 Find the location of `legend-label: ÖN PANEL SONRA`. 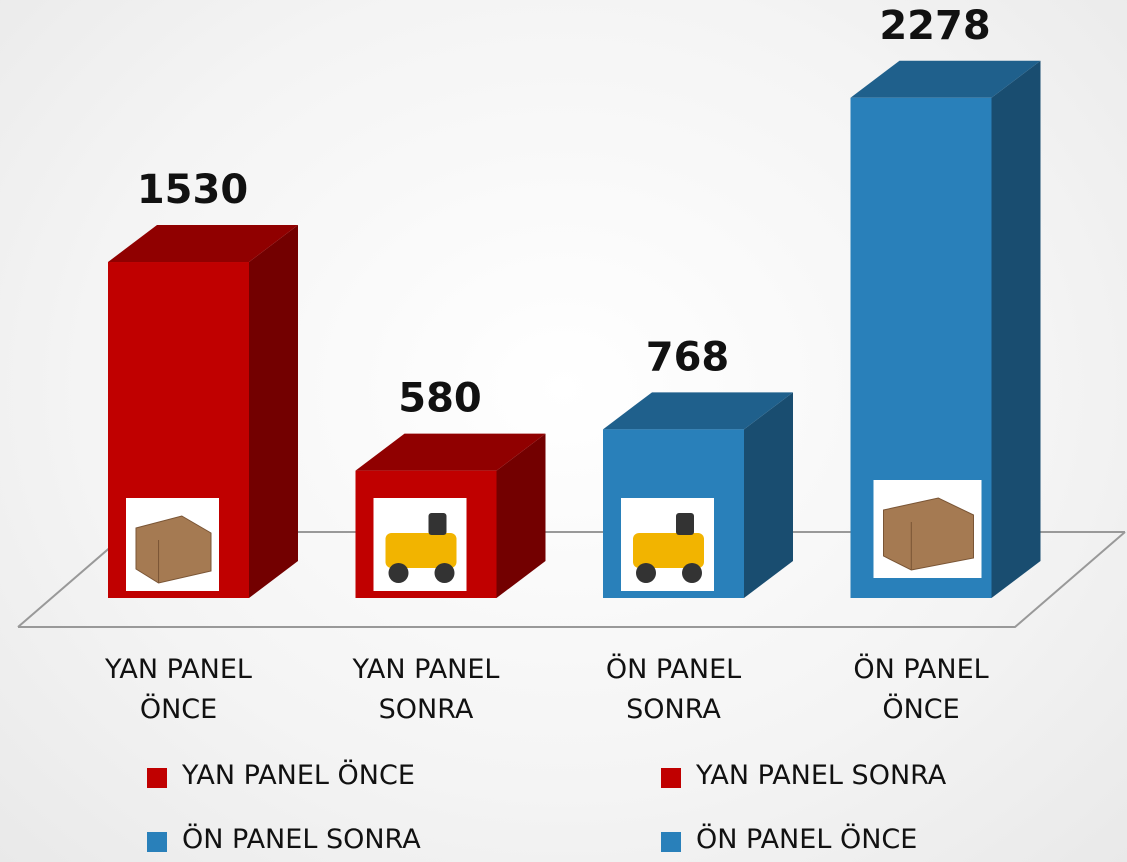

legend-label: ÖN PANEL SONRA is located at coordinates (301, 839).